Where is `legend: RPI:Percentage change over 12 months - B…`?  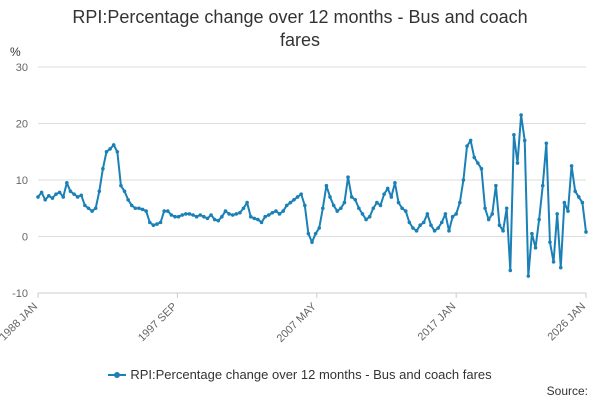 legend: RPI:Percentage change over 12 months - B… is located at coordinates (300, 375).